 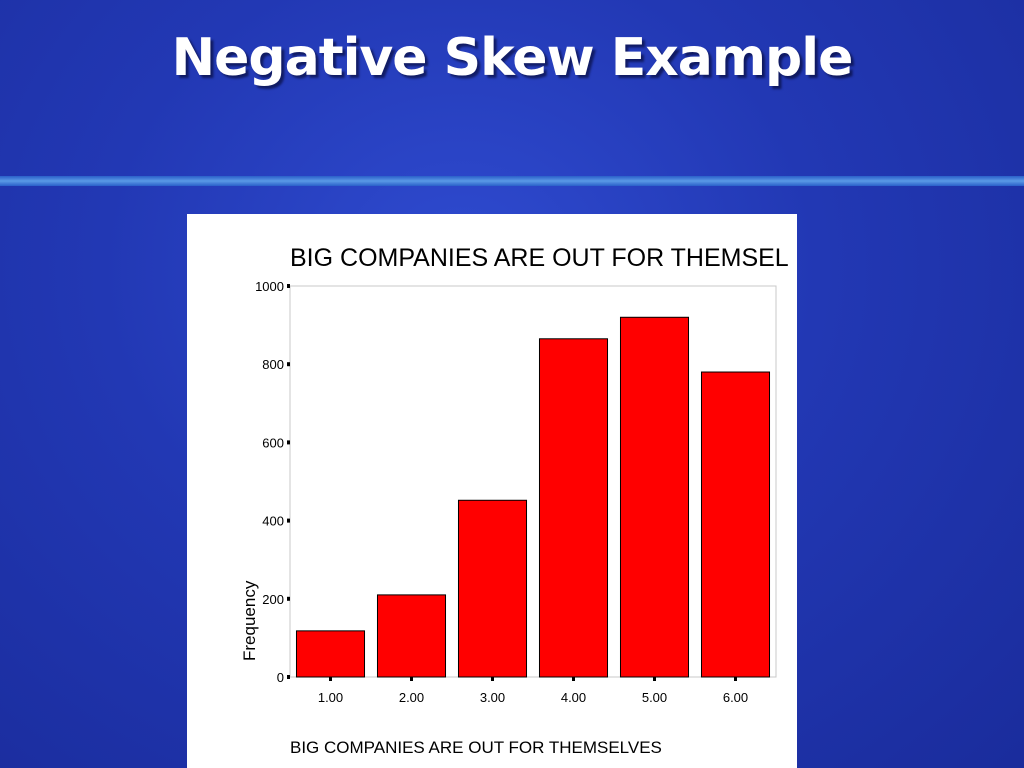 What do you see at coordinates (273, 521) in the screenshot?
I see `y-tick-label: 400` at bounding box center [273, 521].